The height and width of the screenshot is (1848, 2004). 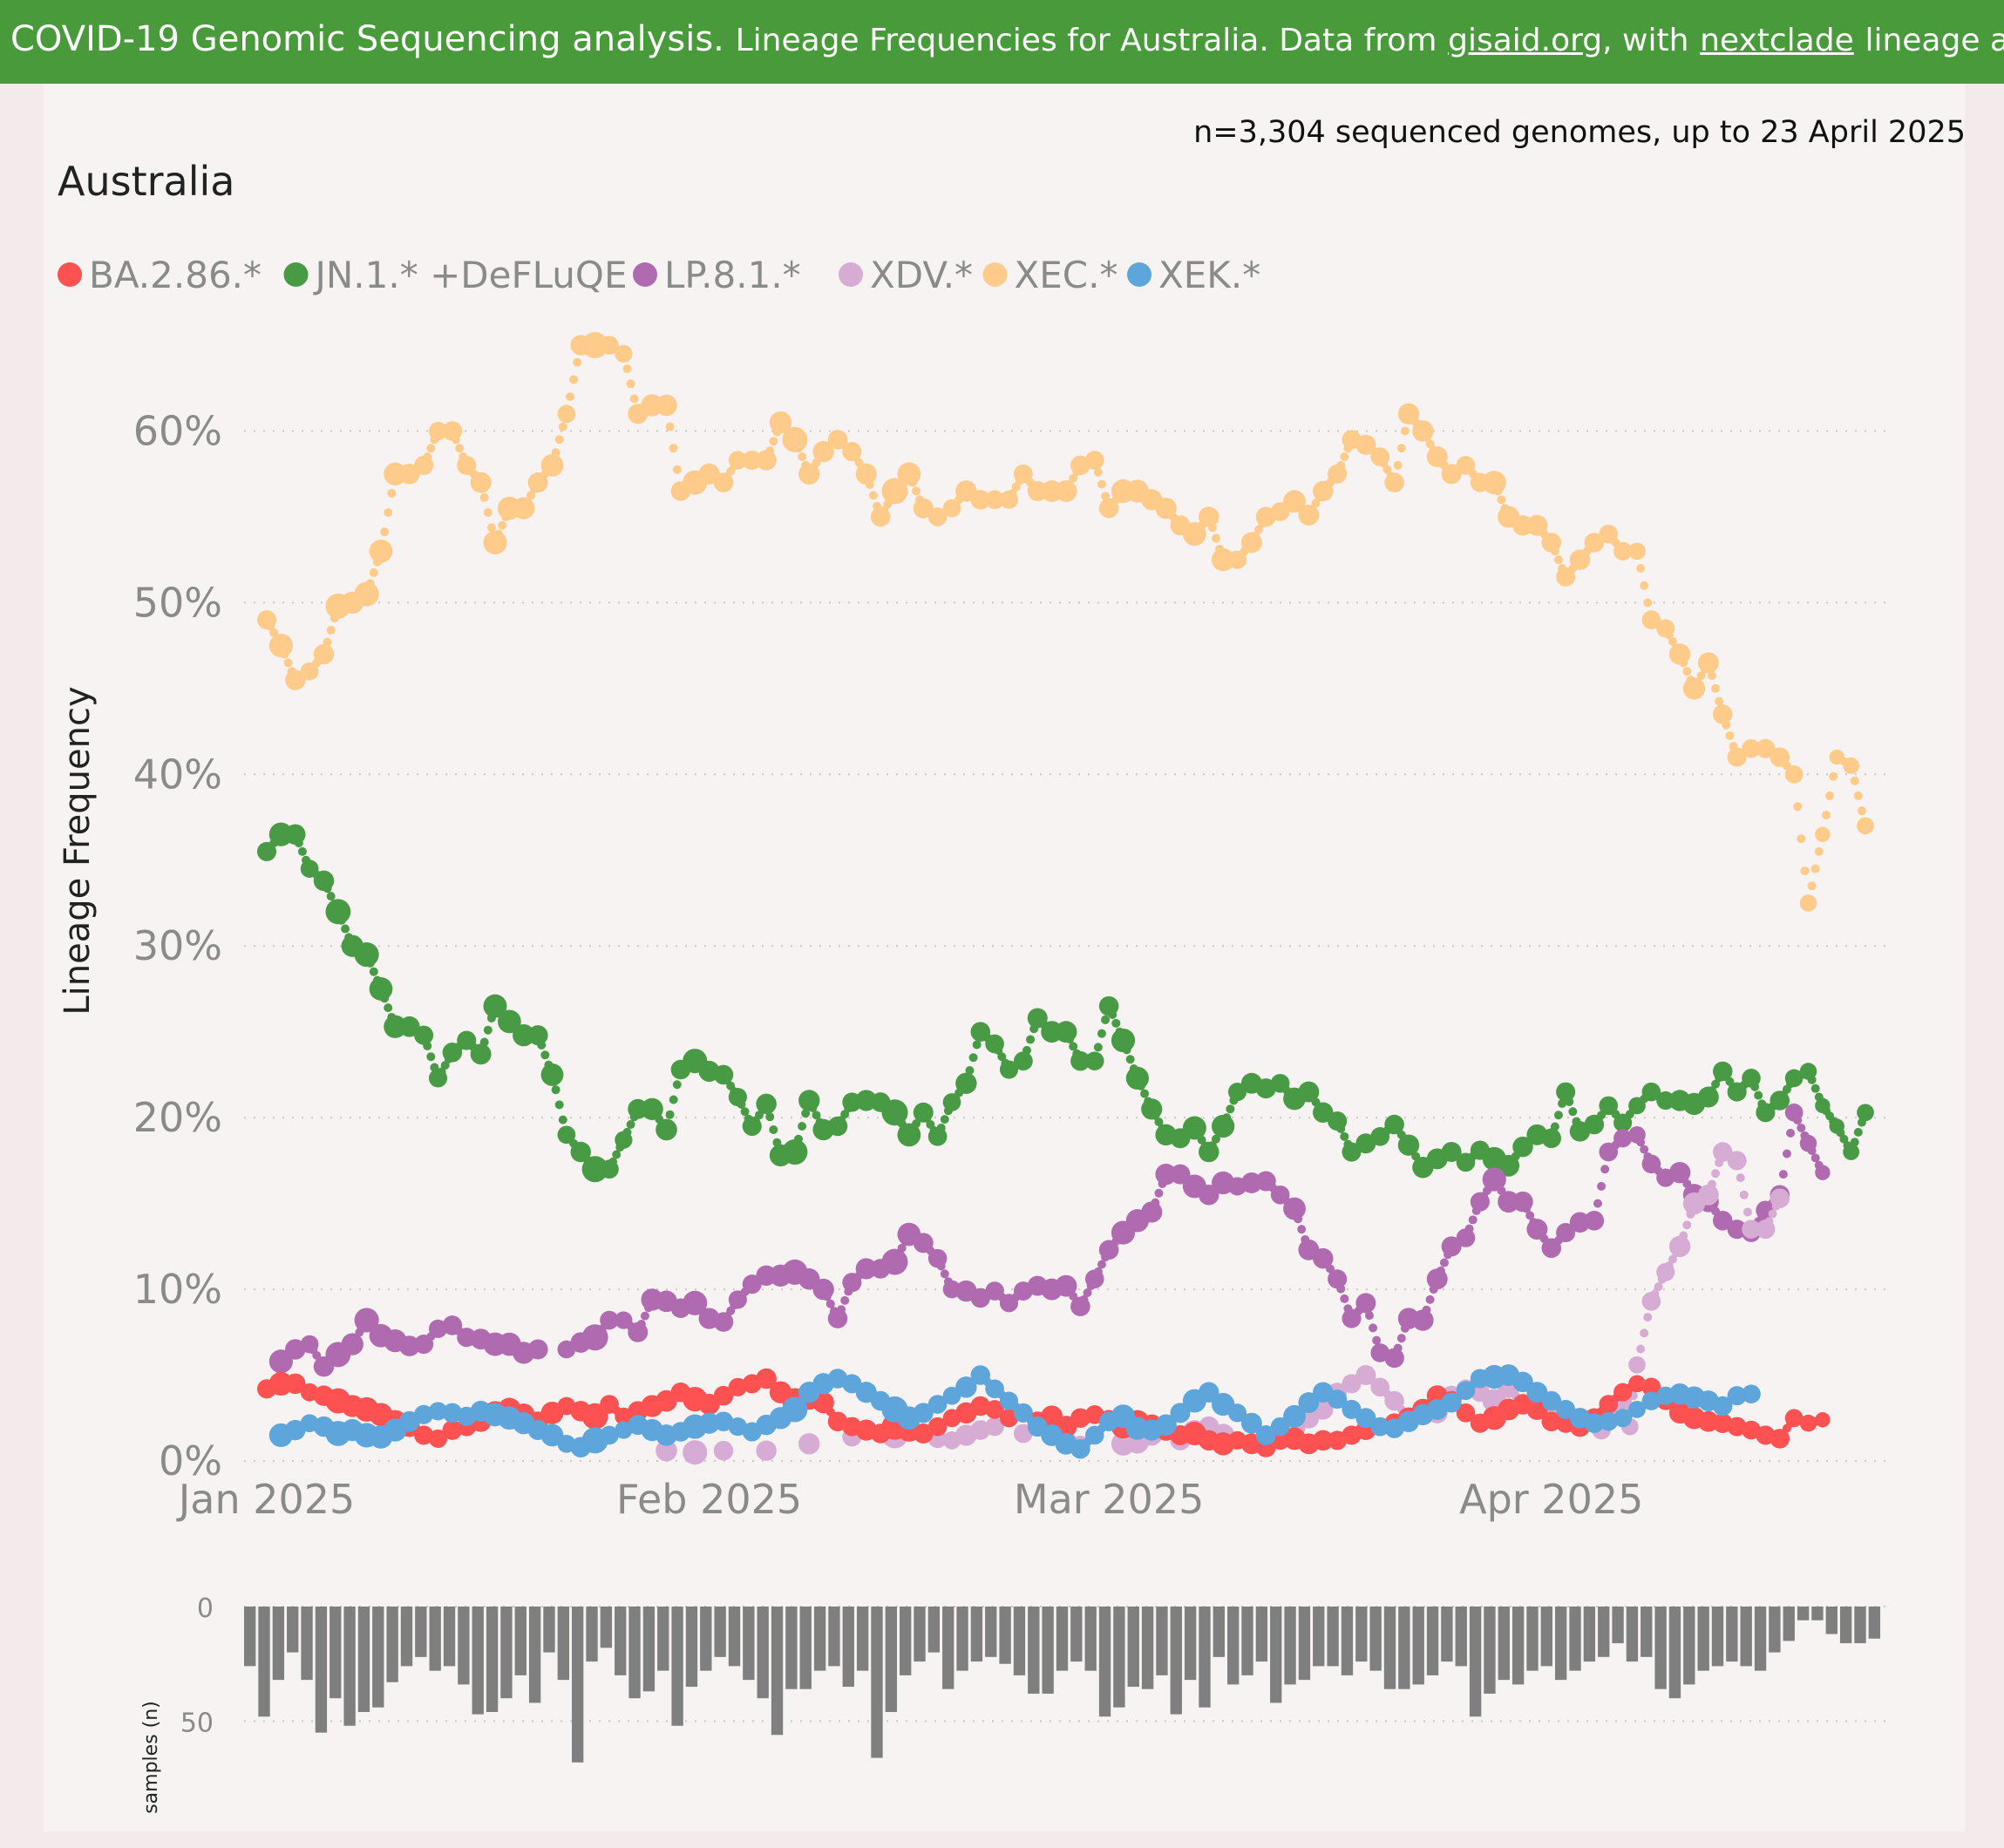 I want to click on legend-label-1: JN.1.* +DeFLuQE, so click(x=471, y=275).